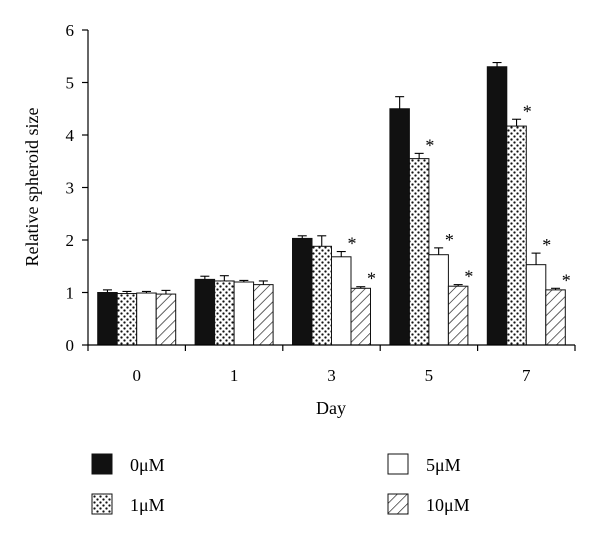  Describe the element at coordinates (429, 375) in the screenshot. I see `x-tick-label: 5` at that location.